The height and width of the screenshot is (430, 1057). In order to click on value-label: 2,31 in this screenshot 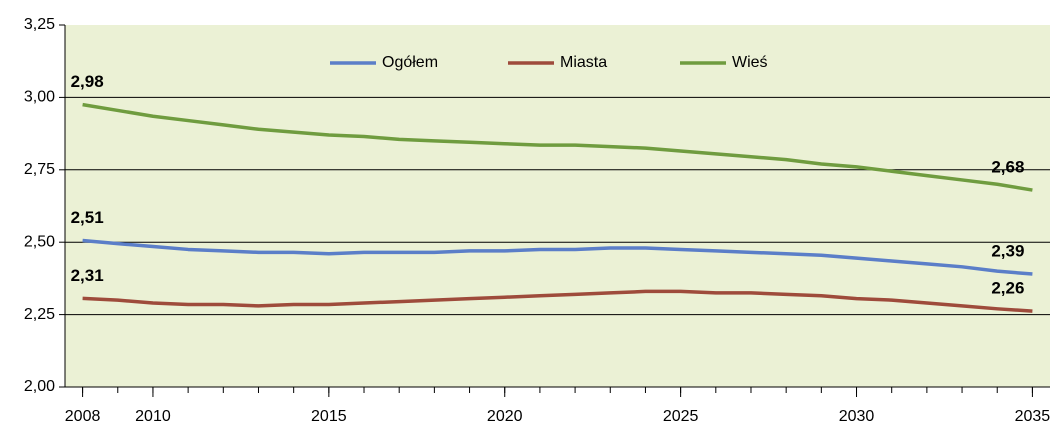, I will do `click(87, 275)`.